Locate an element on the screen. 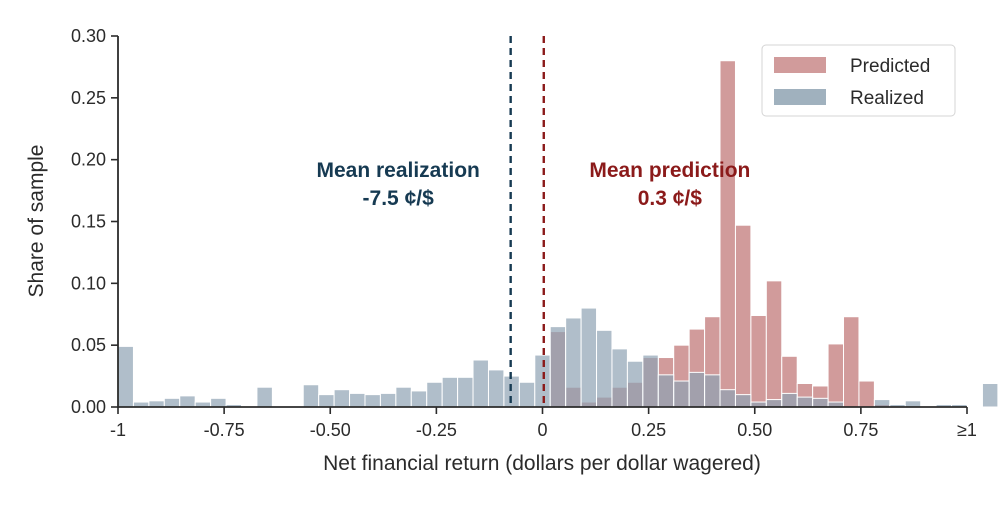 The height and width of the screenshot is (505, 1000). x-tick-label: -0.75 is located at coordinates (224, 430).